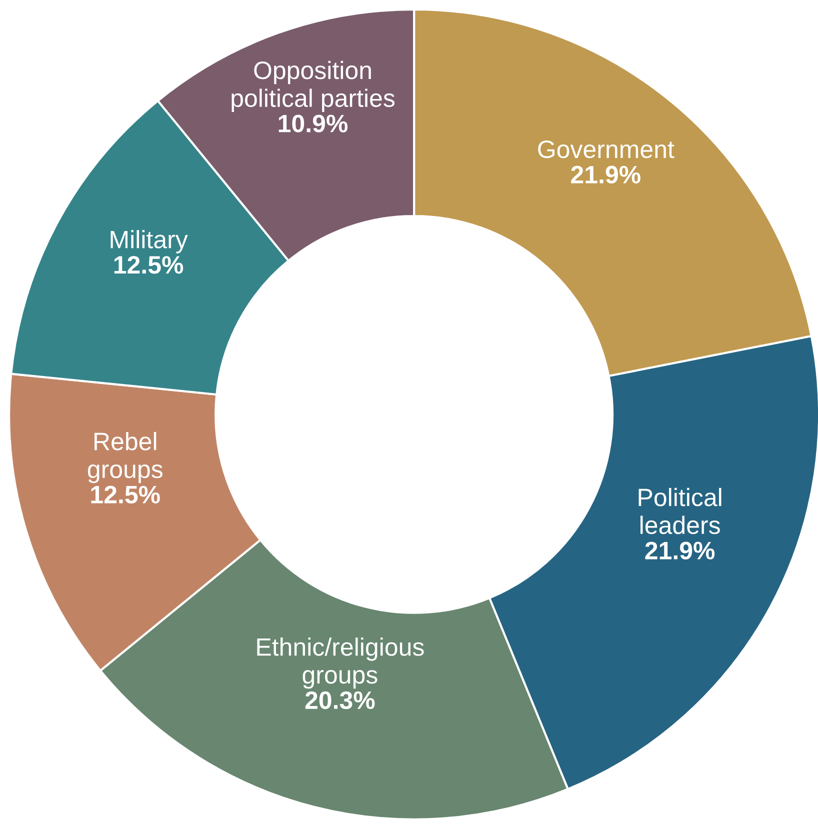 This screenshot has height=829, width=818. Describe the element at coordinates (340, 700) in the screenshot. I see `data-label: 20.3%` at that location.